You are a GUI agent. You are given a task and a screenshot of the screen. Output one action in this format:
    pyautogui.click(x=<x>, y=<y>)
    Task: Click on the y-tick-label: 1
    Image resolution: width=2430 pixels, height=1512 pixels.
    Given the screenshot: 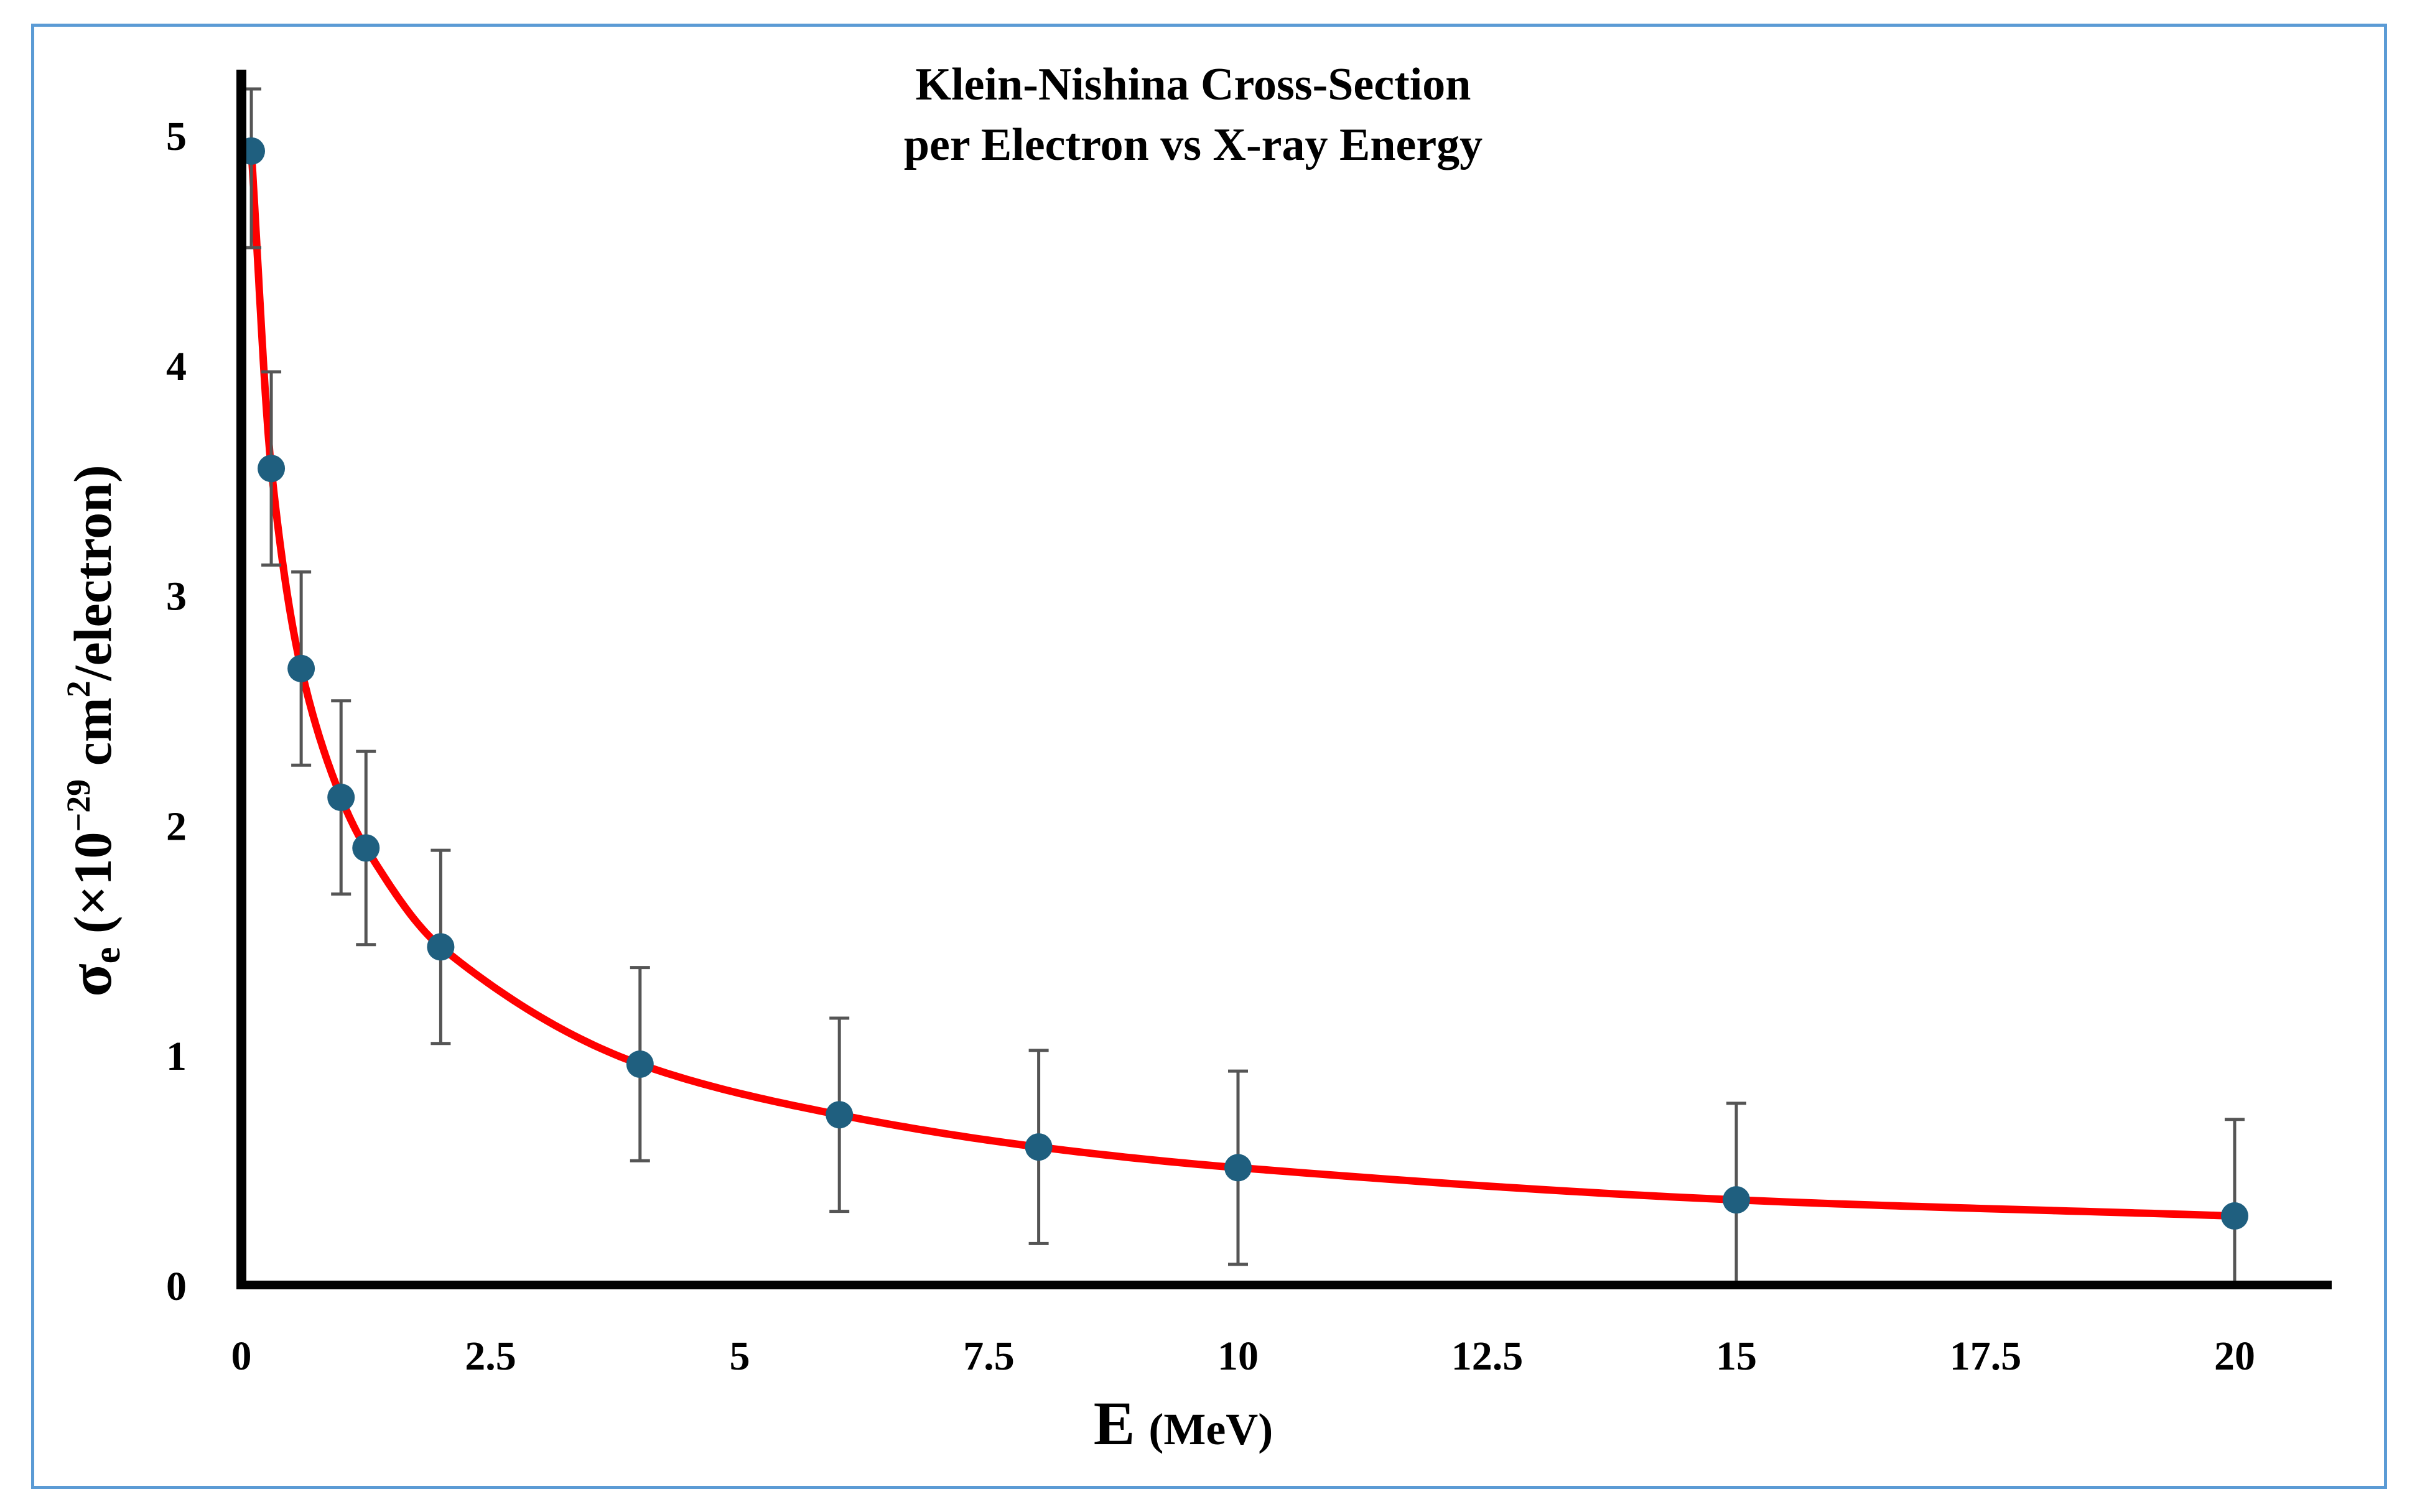 What is the action you would take?
    pyautogui.click(x=176, y=1056)
    